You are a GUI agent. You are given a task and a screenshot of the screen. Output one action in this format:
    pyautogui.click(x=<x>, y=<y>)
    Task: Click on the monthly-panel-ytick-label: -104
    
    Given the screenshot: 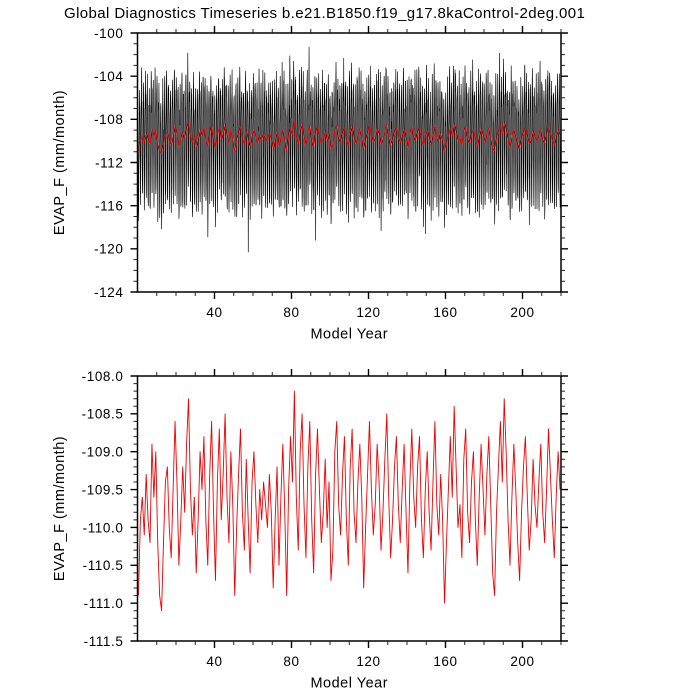 What is the action you would take?
    pyautogui.click(x=108, y=76)
    